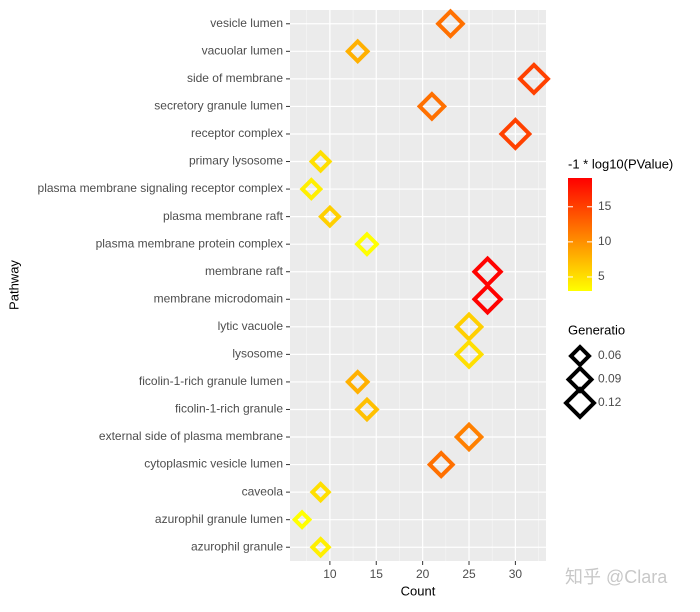 Image resolution: width=700 pixels, height=612 pixels. I want to click on y-tick-label: external side of plasma membrane, so click(191, 436).